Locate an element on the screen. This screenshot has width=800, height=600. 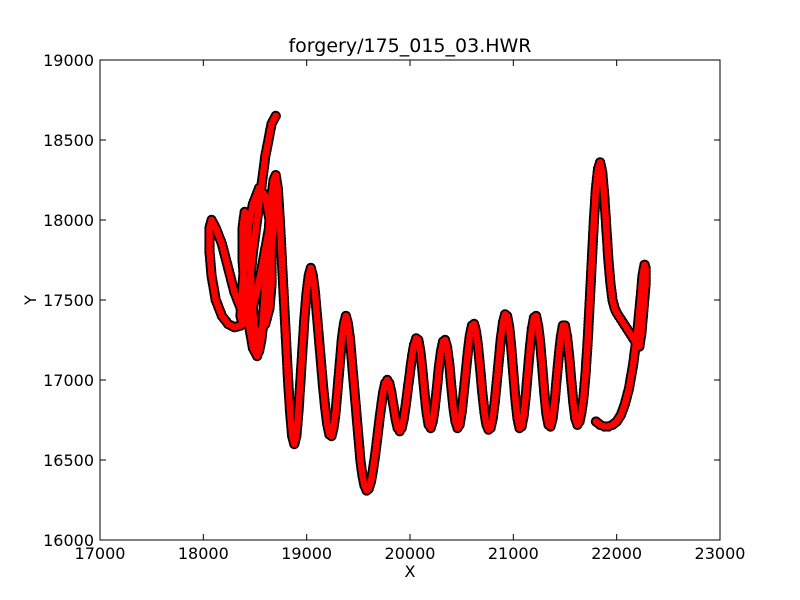
y-tick-label: 18500 is located at coordinates (68, 140).